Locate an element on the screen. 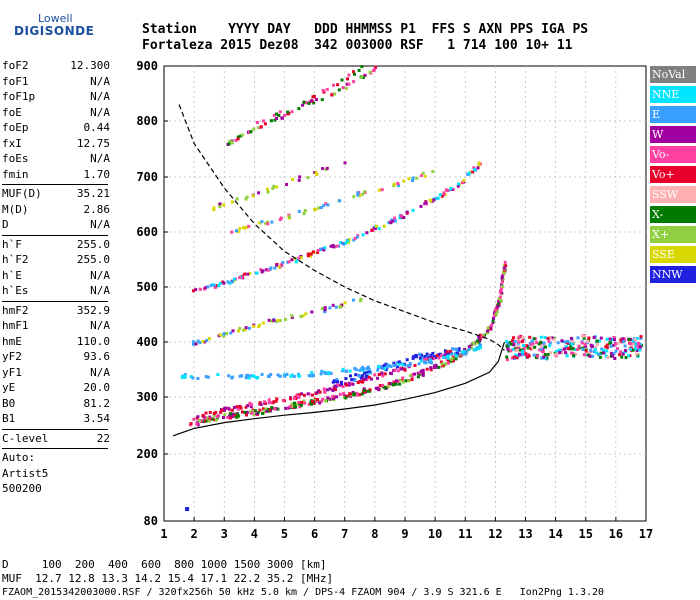 The height and width of the screenshot is (600, 700). param-label: foF1 is located at coordinates (15, 81).